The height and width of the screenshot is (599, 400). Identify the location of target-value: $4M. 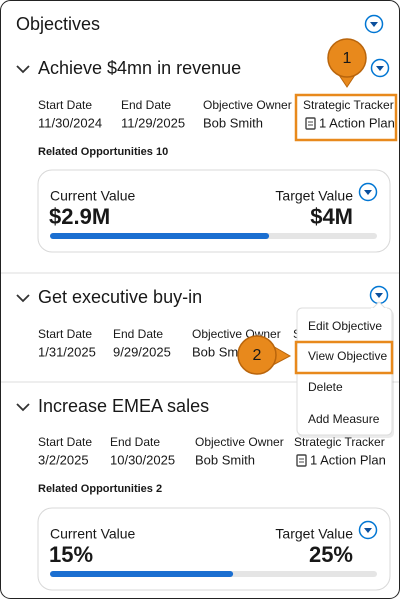
(331, 216).